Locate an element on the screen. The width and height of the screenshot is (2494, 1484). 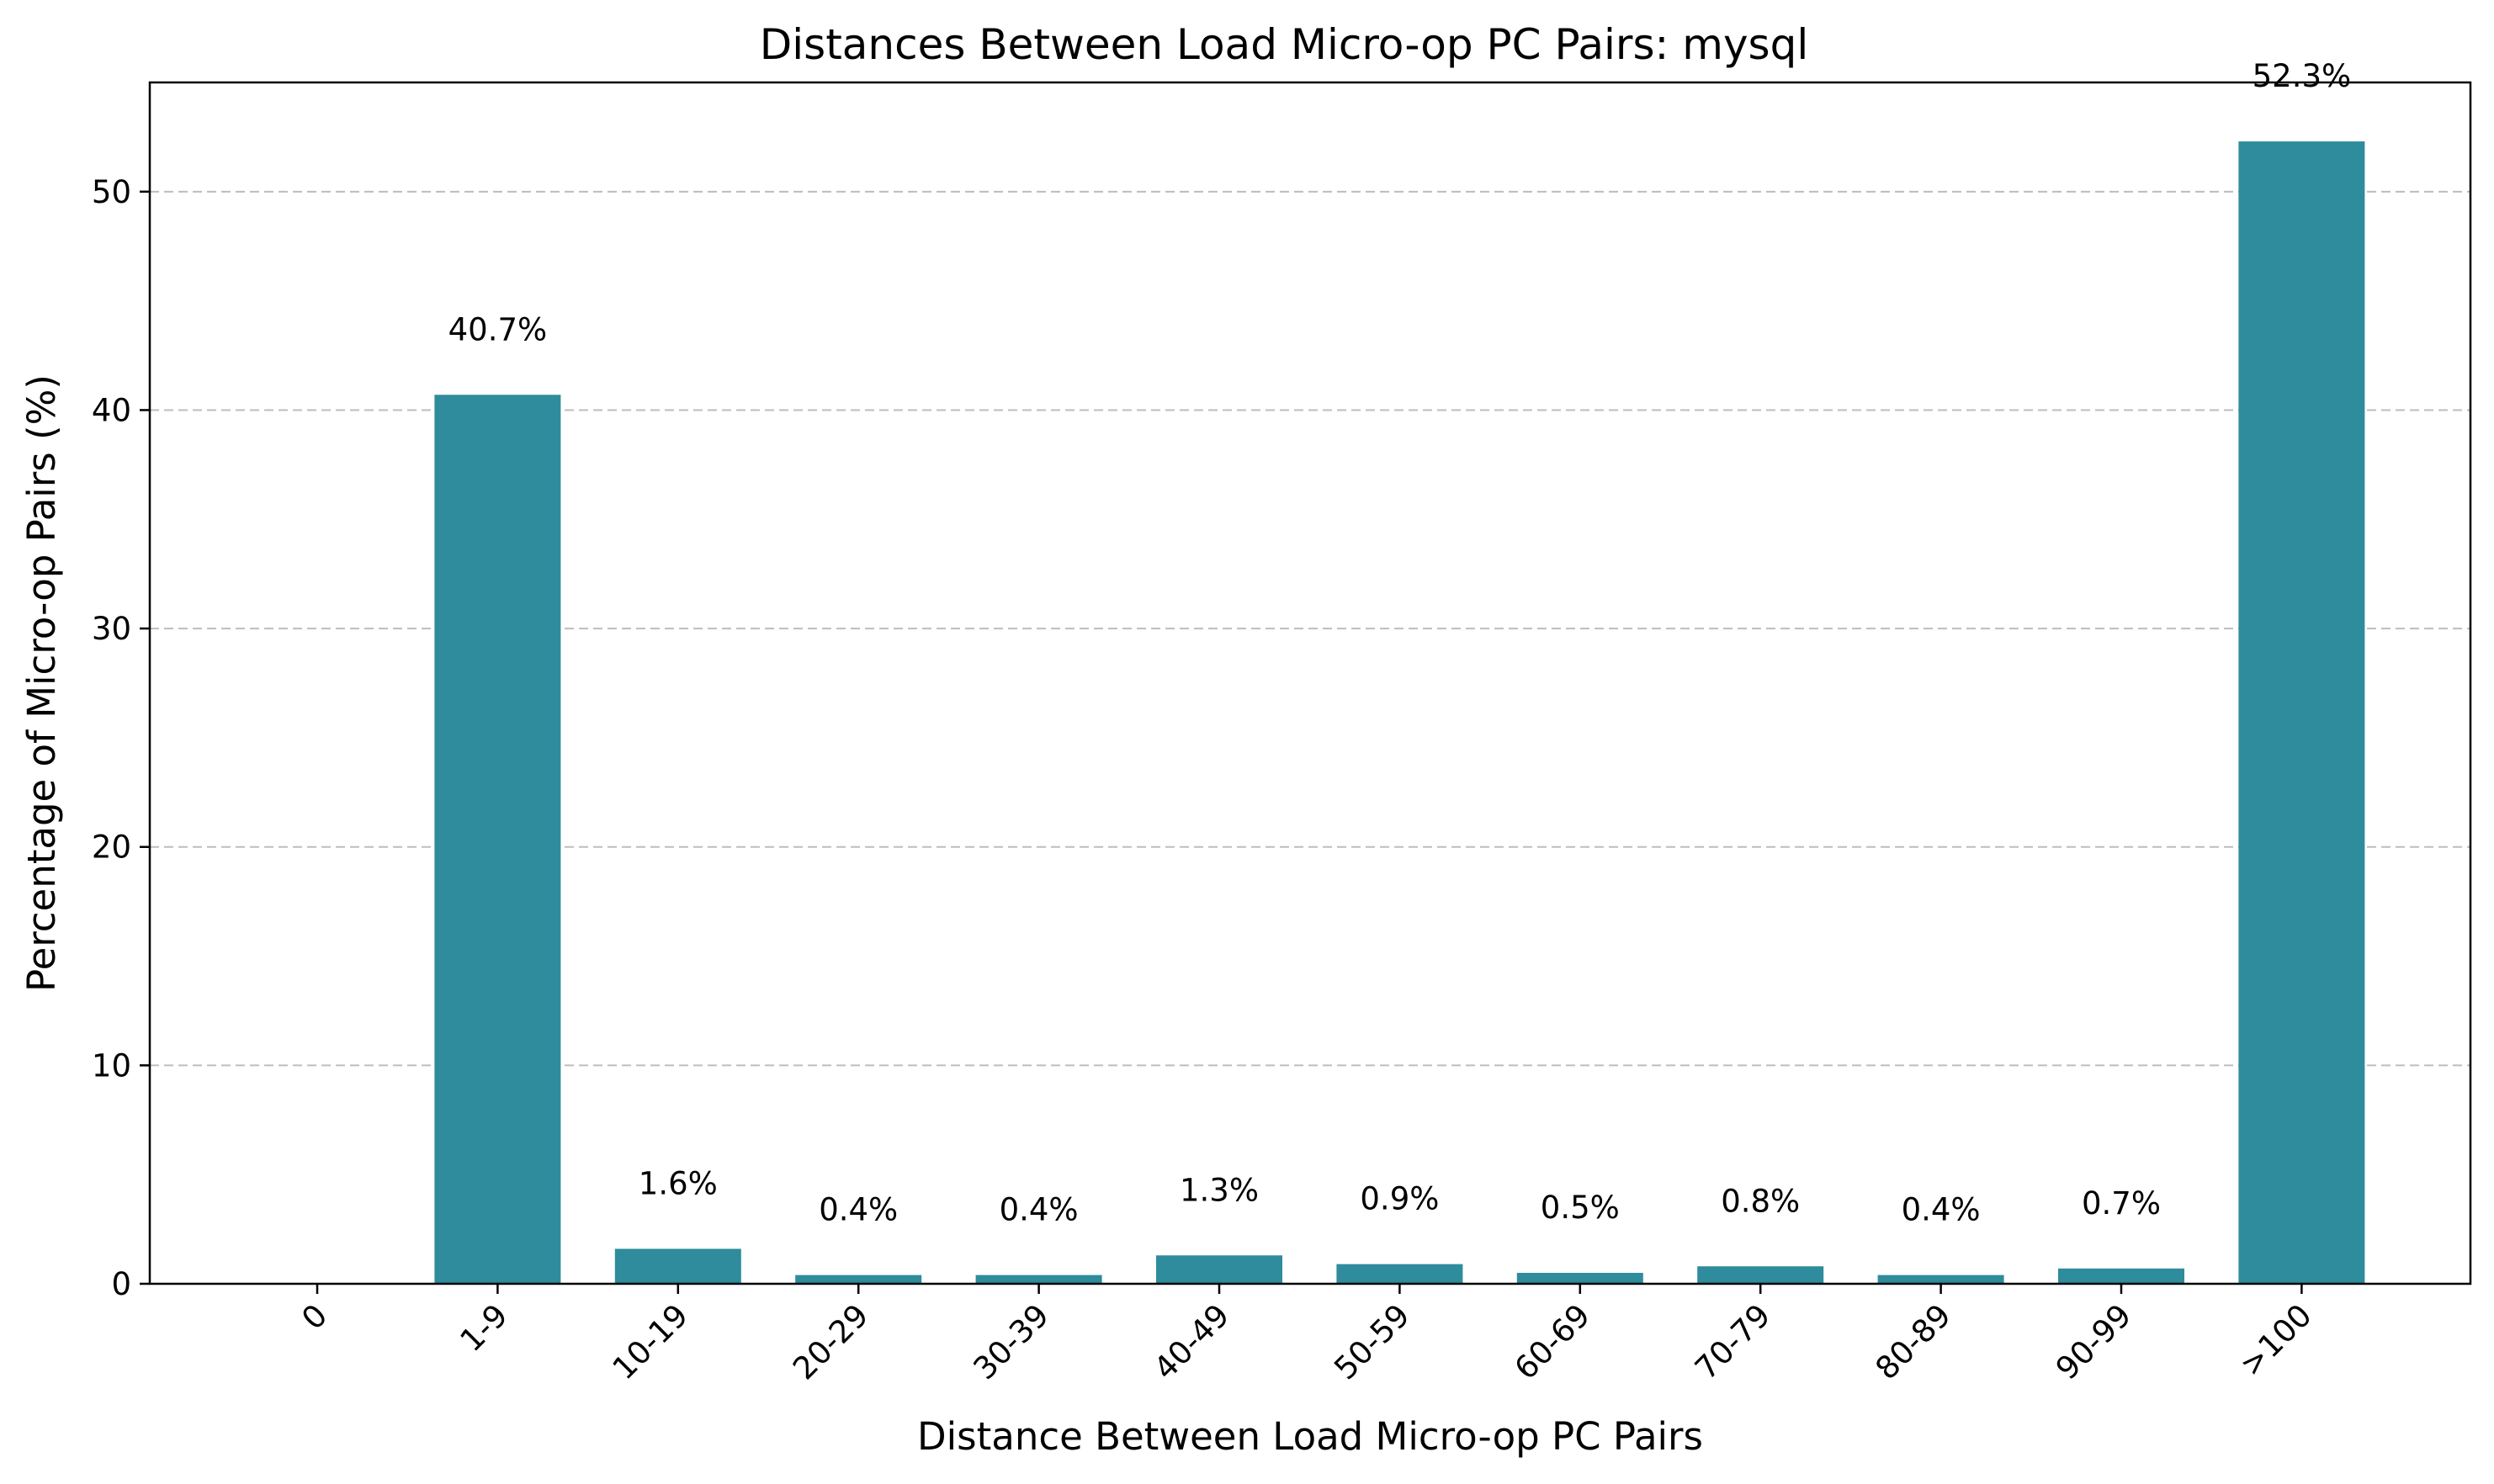
y-tick-label: 0 is located at coordinates (121, 1284).